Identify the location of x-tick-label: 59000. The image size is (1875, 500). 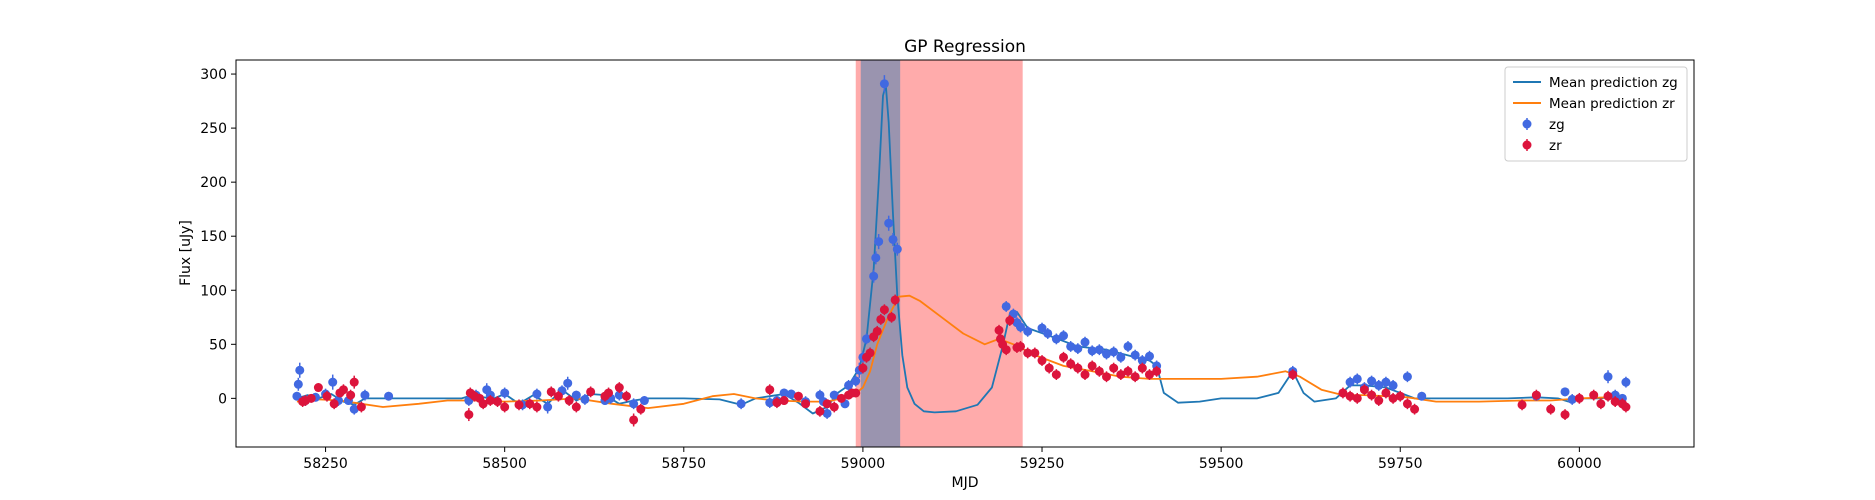
(863, 464).